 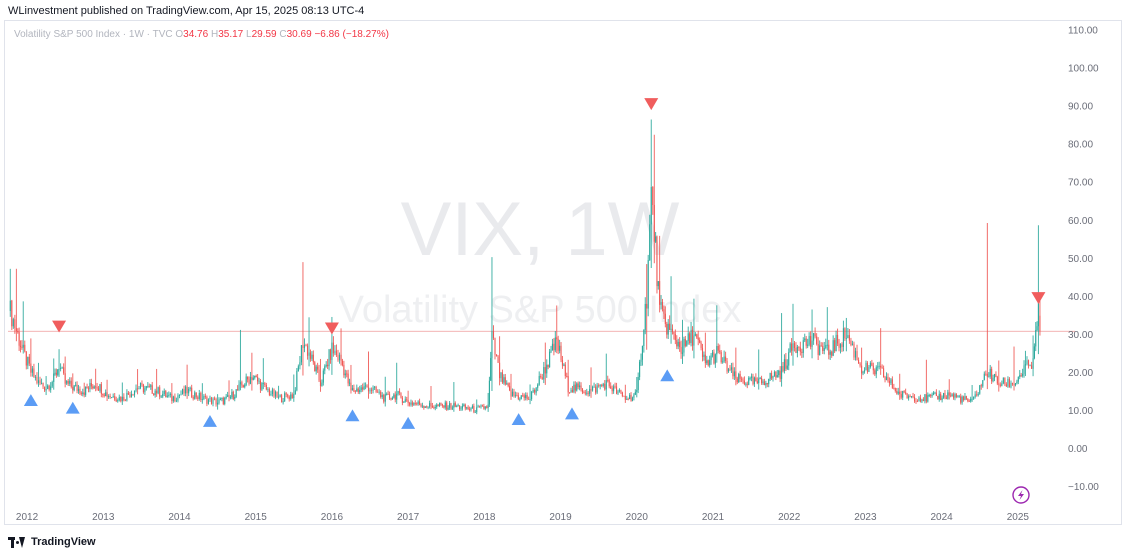 I want to click on tradingview-footer: TradingView, so click(x=52, y=542).